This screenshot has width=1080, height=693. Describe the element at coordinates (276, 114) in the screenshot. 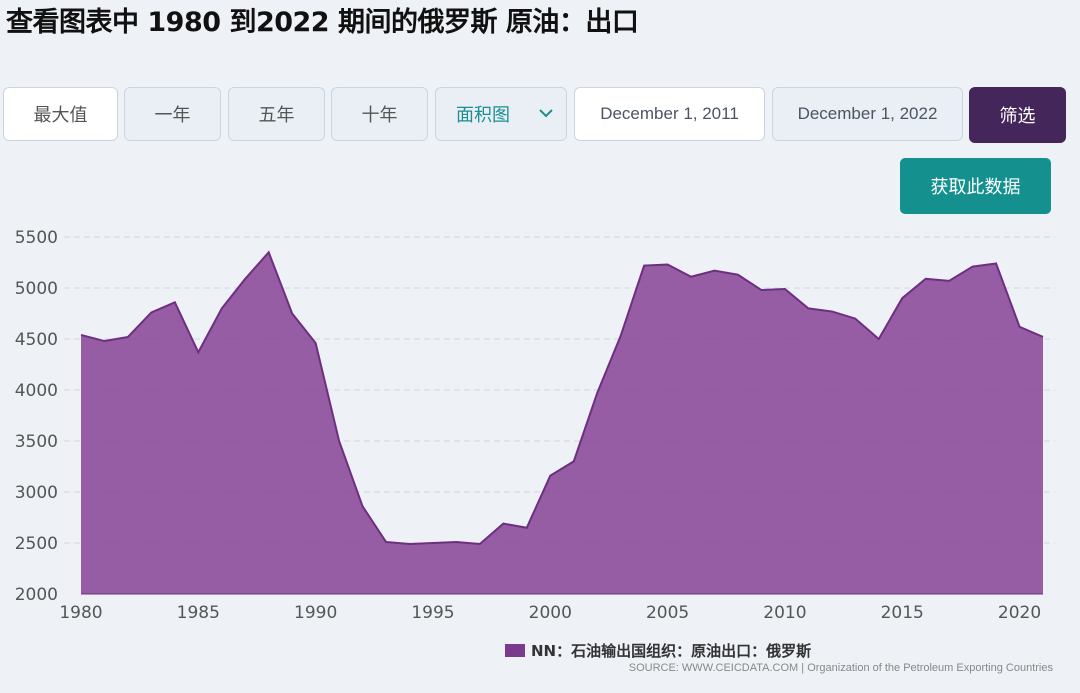

I see `range-5y-button: 五年` at that location.